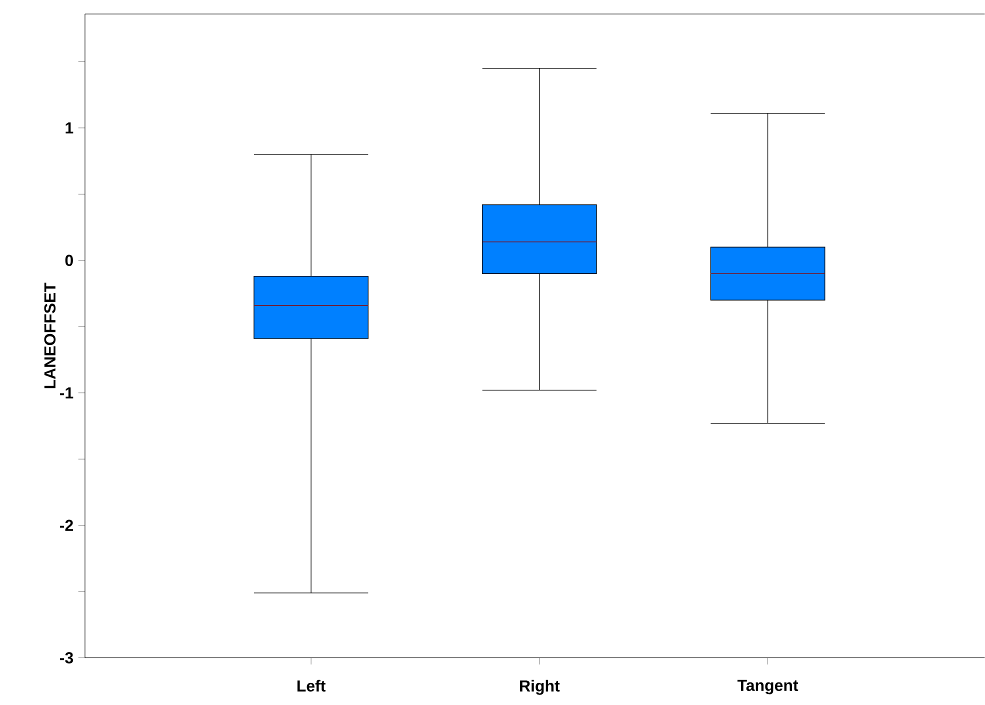 This screenshot has height=705, width=985. Describe the element at coordinates (70, 128) in the screenshot. I see `y-tick-label: 1` at that location.